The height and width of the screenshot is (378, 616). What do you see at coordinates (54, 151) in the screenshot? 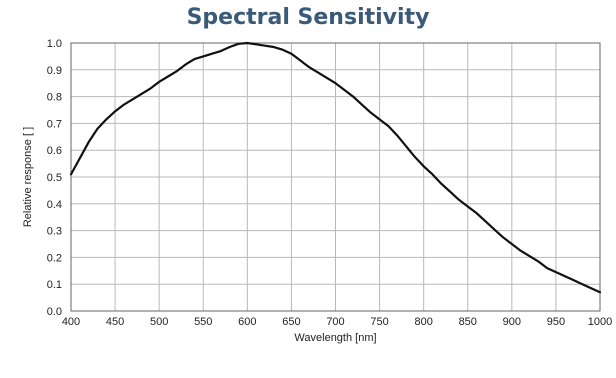
I see `y-tick-label: 0.6` at bounding box center [54, 151].